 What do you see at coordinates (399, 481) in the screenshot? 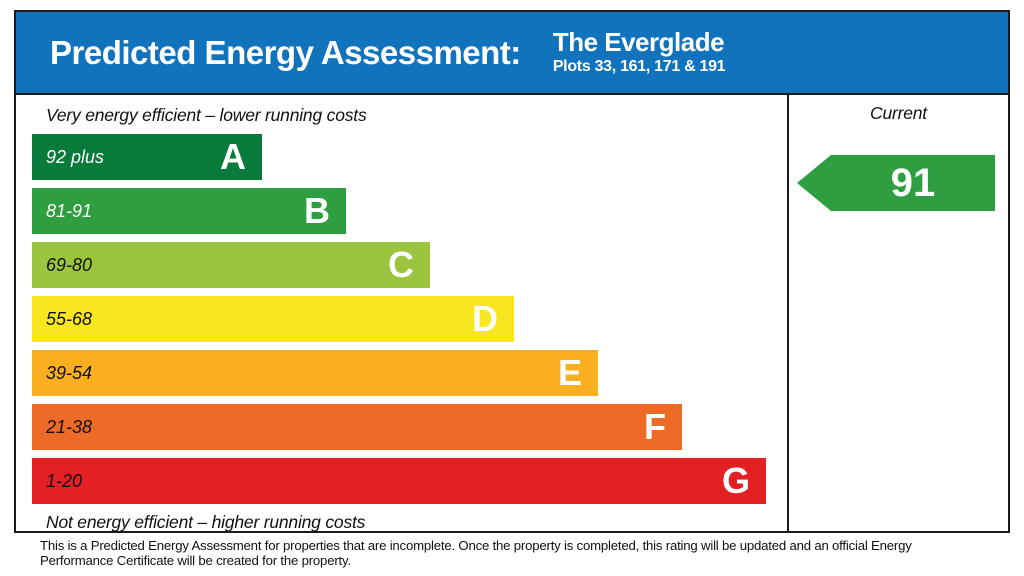
I see `epc-band-row-g: 1-20 G` at bounding box center [399, 481].